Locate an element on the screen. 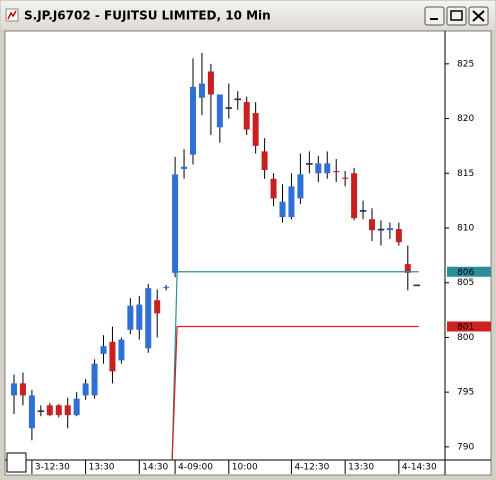 The width and height of the screenshot is (496, 480). y-tick-label: 800 is located at coordinates (465, 338).